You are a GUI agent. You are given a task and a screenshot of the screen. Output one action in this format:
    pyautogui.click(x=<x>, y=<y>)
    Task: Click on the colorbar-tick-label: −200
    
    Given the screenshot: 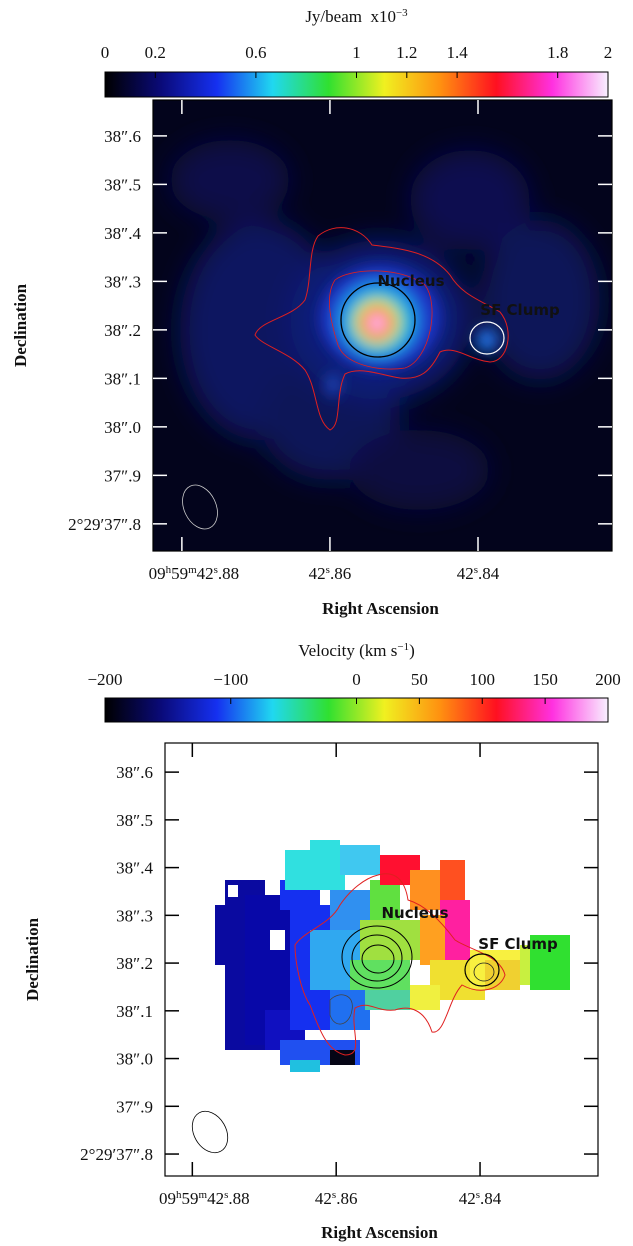 What is the action you would take?
    pyautogui.click(x=104, y=679)
    